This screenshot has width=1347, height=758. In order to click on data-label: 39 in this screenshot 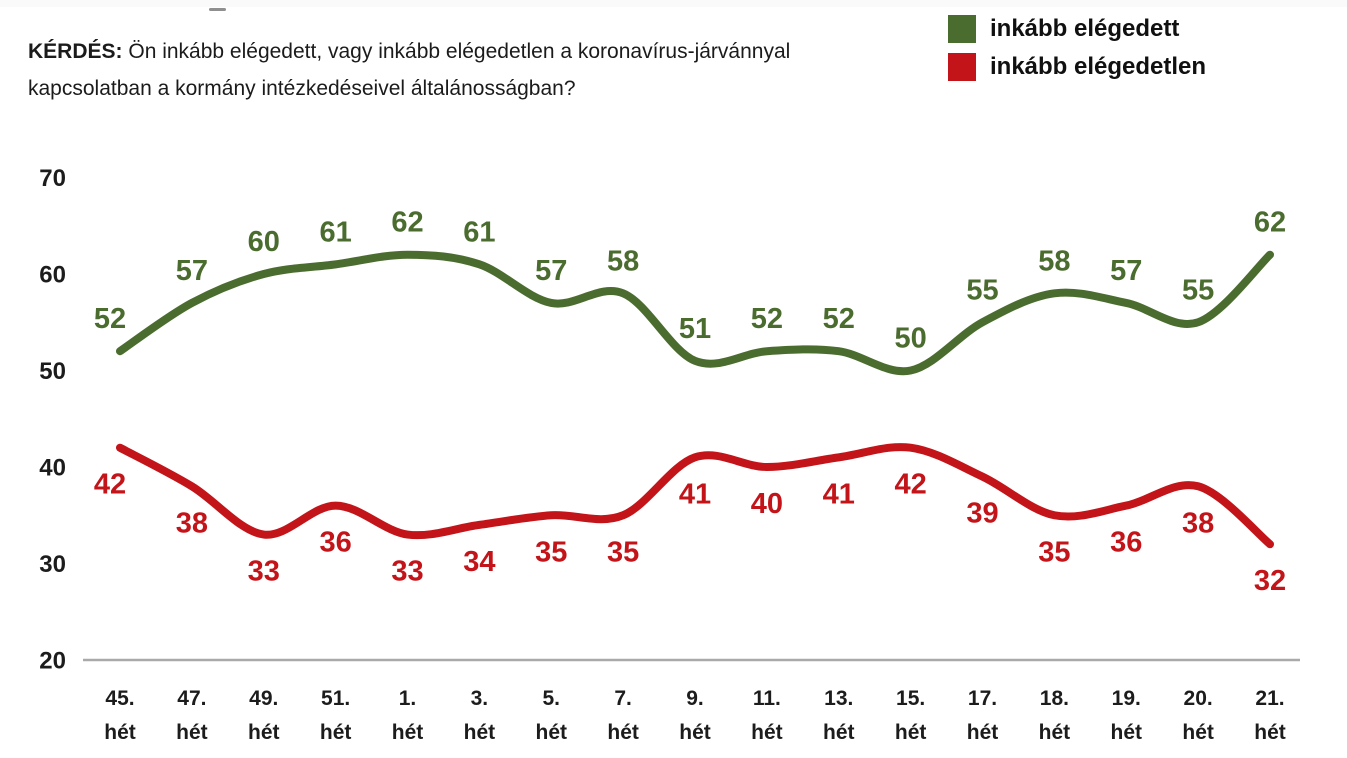, I will do `click(982, 514)`.